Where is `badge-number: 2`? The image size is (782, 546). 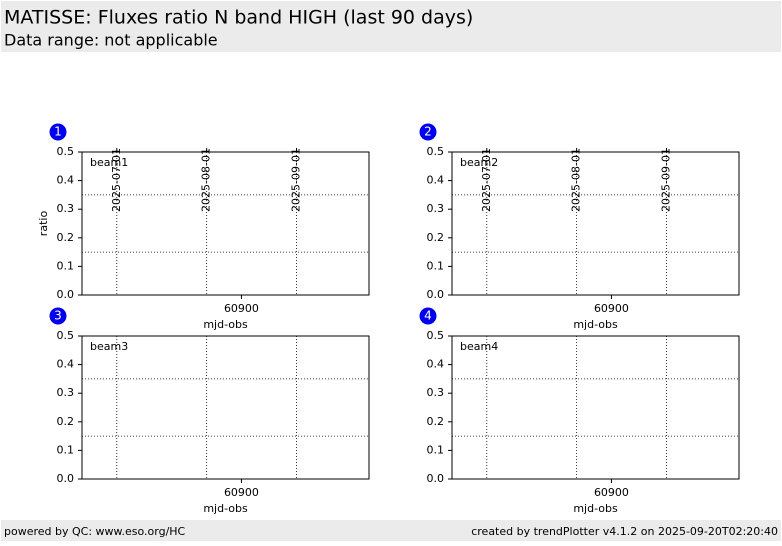
badge-number: 2 is located at coordinates (428, 132).